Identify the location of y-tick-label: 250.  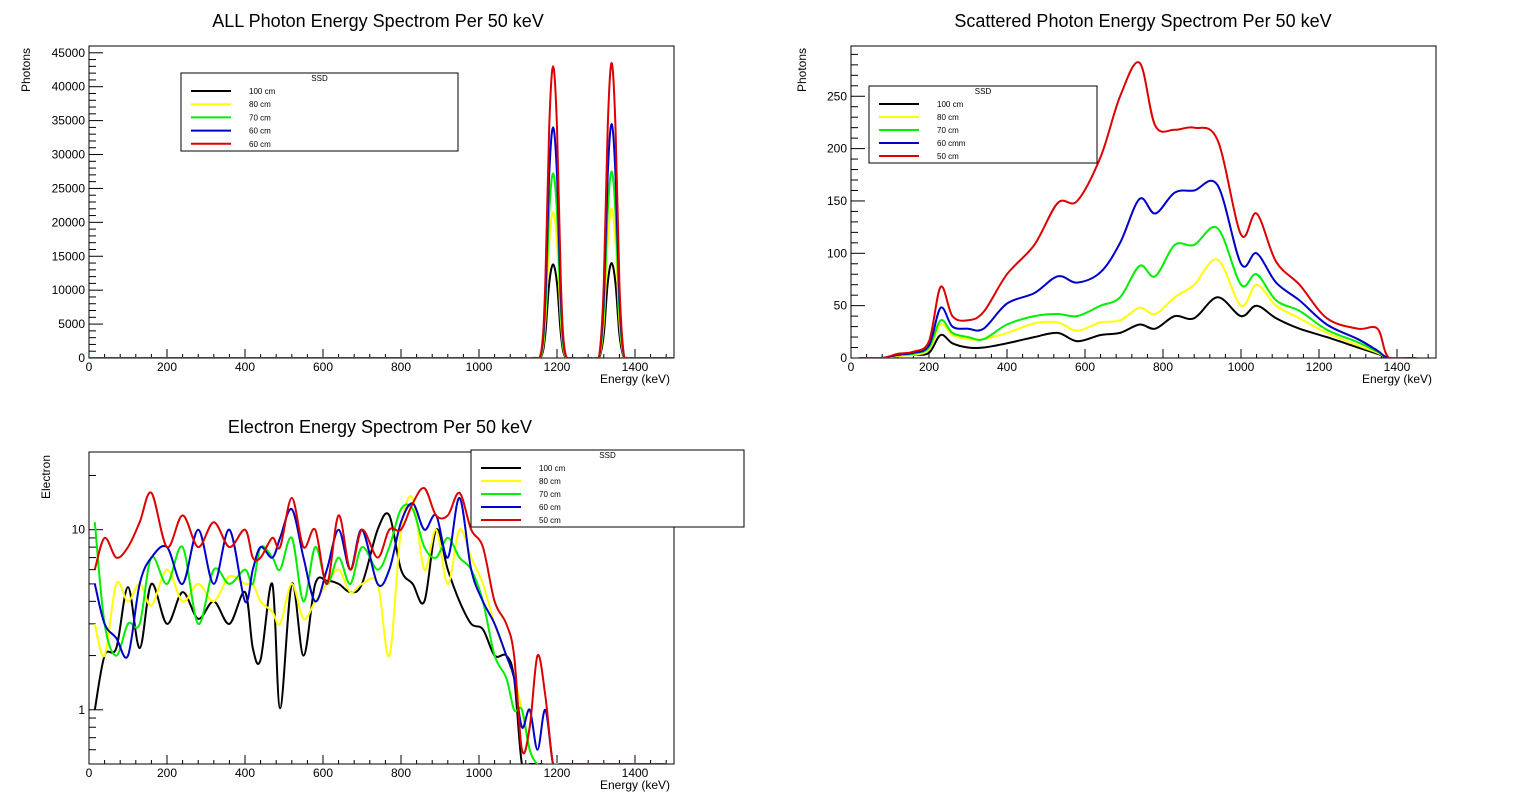
(837, 96).